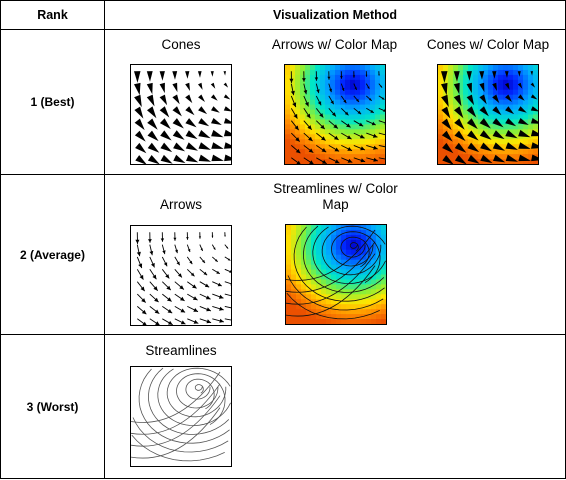  I want to click on color-map, so click(335, 115).